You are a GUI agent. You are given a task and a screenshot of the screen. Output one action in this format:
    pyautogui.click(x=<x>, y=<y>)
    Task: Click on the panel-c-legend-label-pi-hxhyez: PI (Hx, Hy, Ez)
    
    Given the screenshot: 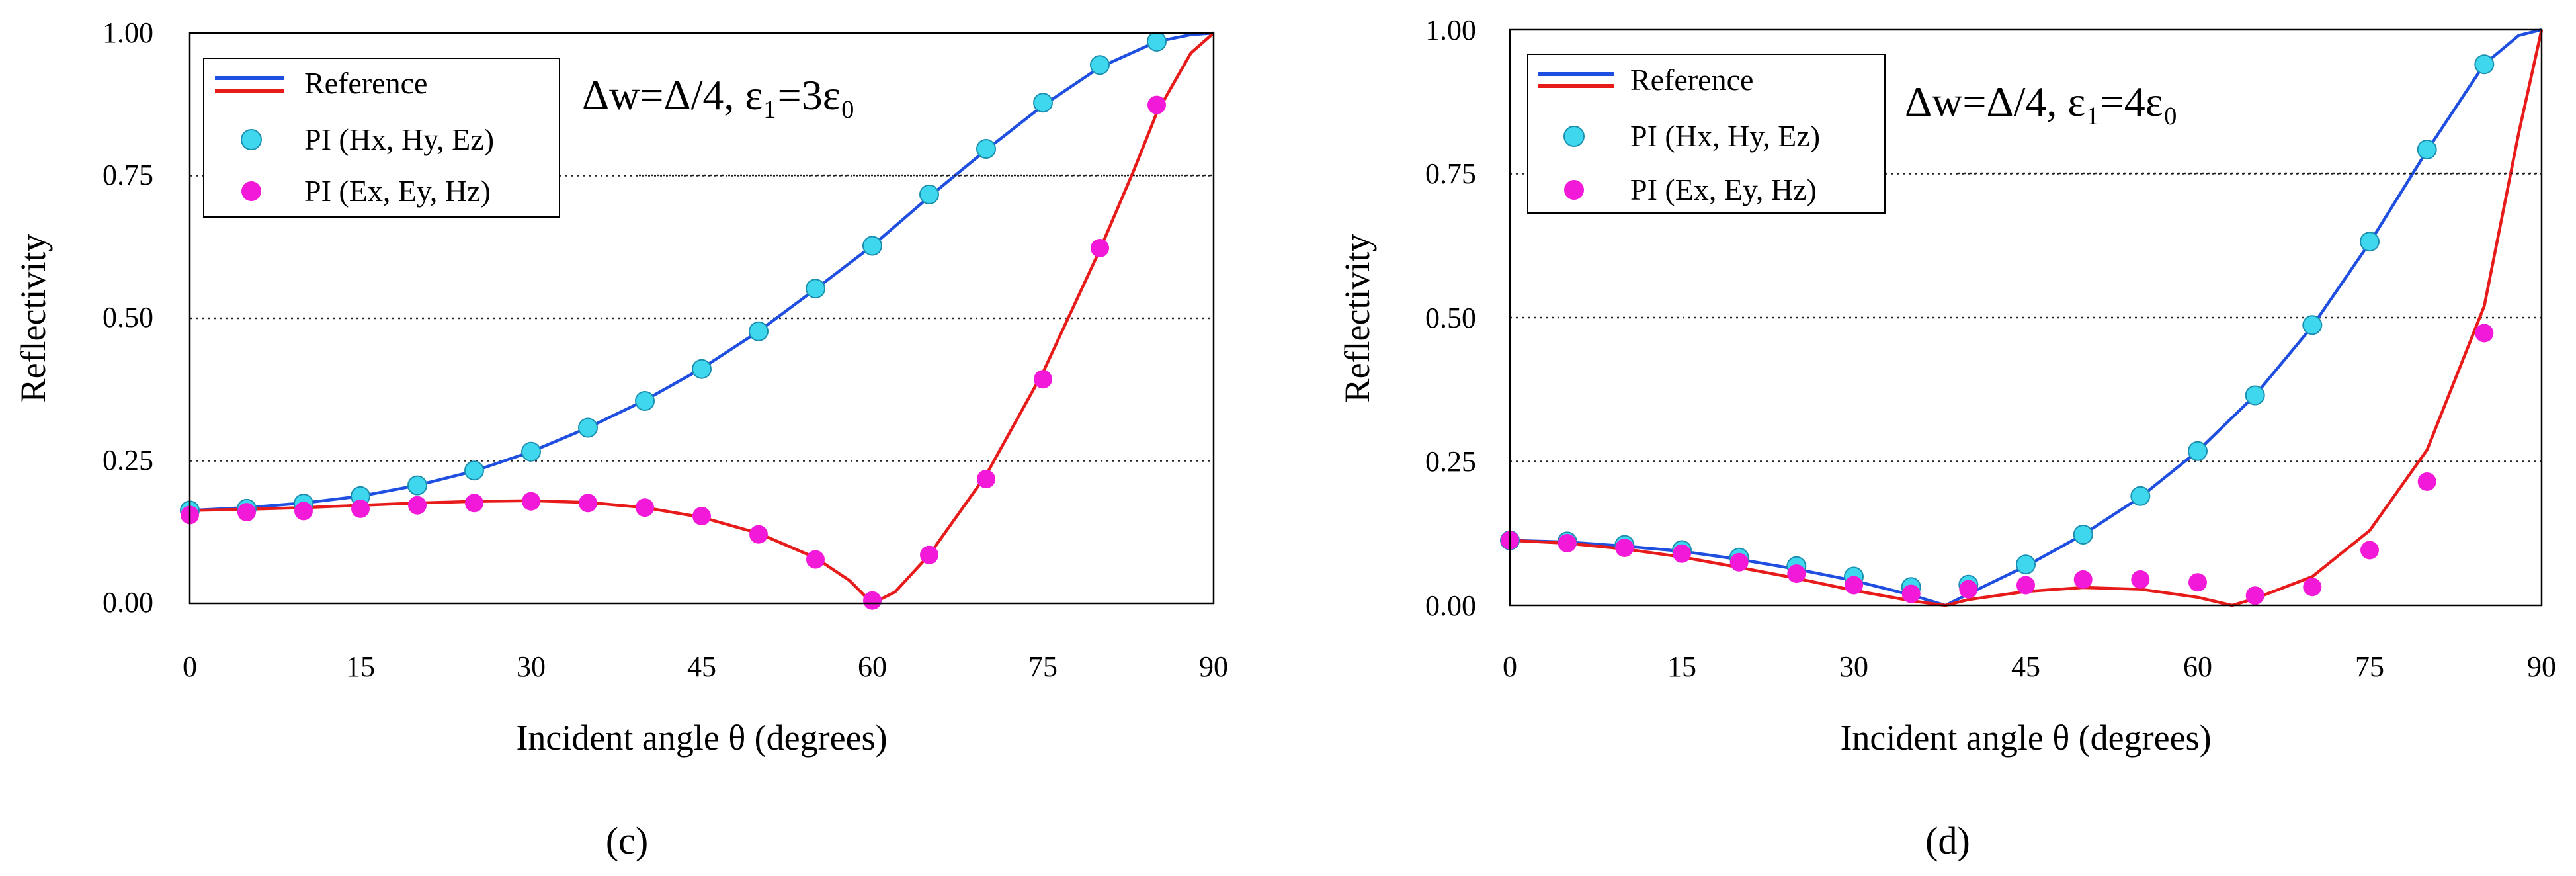 What is the action you would take?
    pyautogui.click(x=399, y=139)
    